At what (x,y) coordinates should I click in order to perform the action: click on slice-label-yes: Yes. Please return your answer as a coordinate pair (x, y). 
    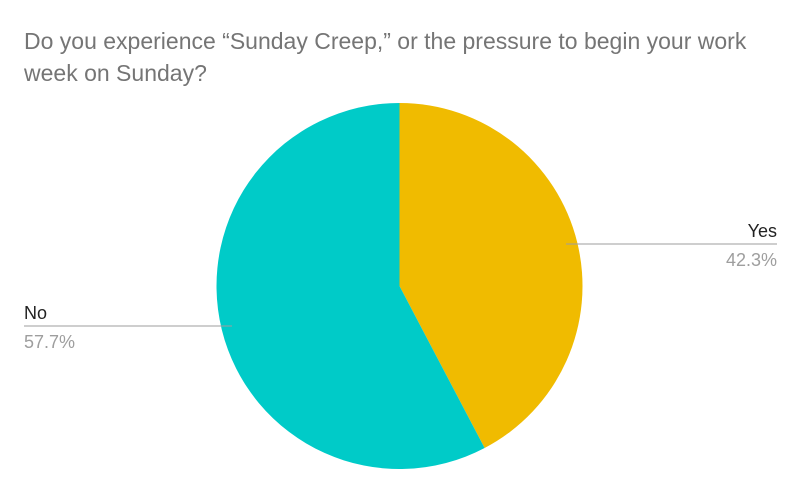
    Looking at the image, I should click on (762, 231).